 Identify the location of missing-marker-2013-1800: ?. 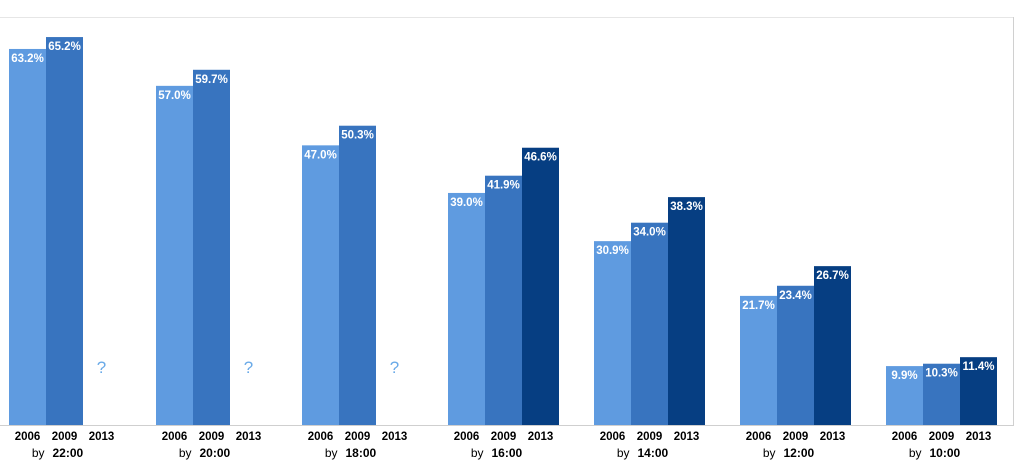
(394, 367).